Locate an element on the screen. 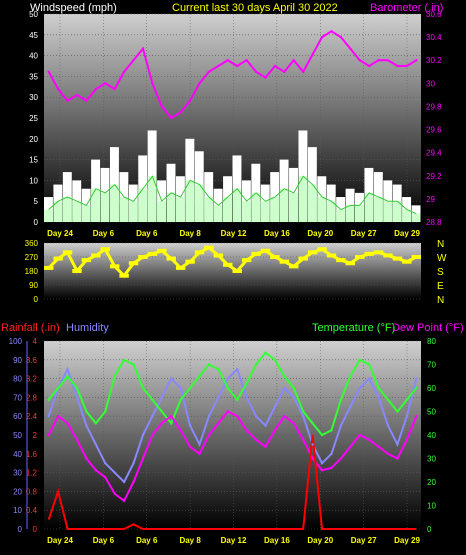  rain-y-tick: 2.4 is located at coordinates (32, 416).